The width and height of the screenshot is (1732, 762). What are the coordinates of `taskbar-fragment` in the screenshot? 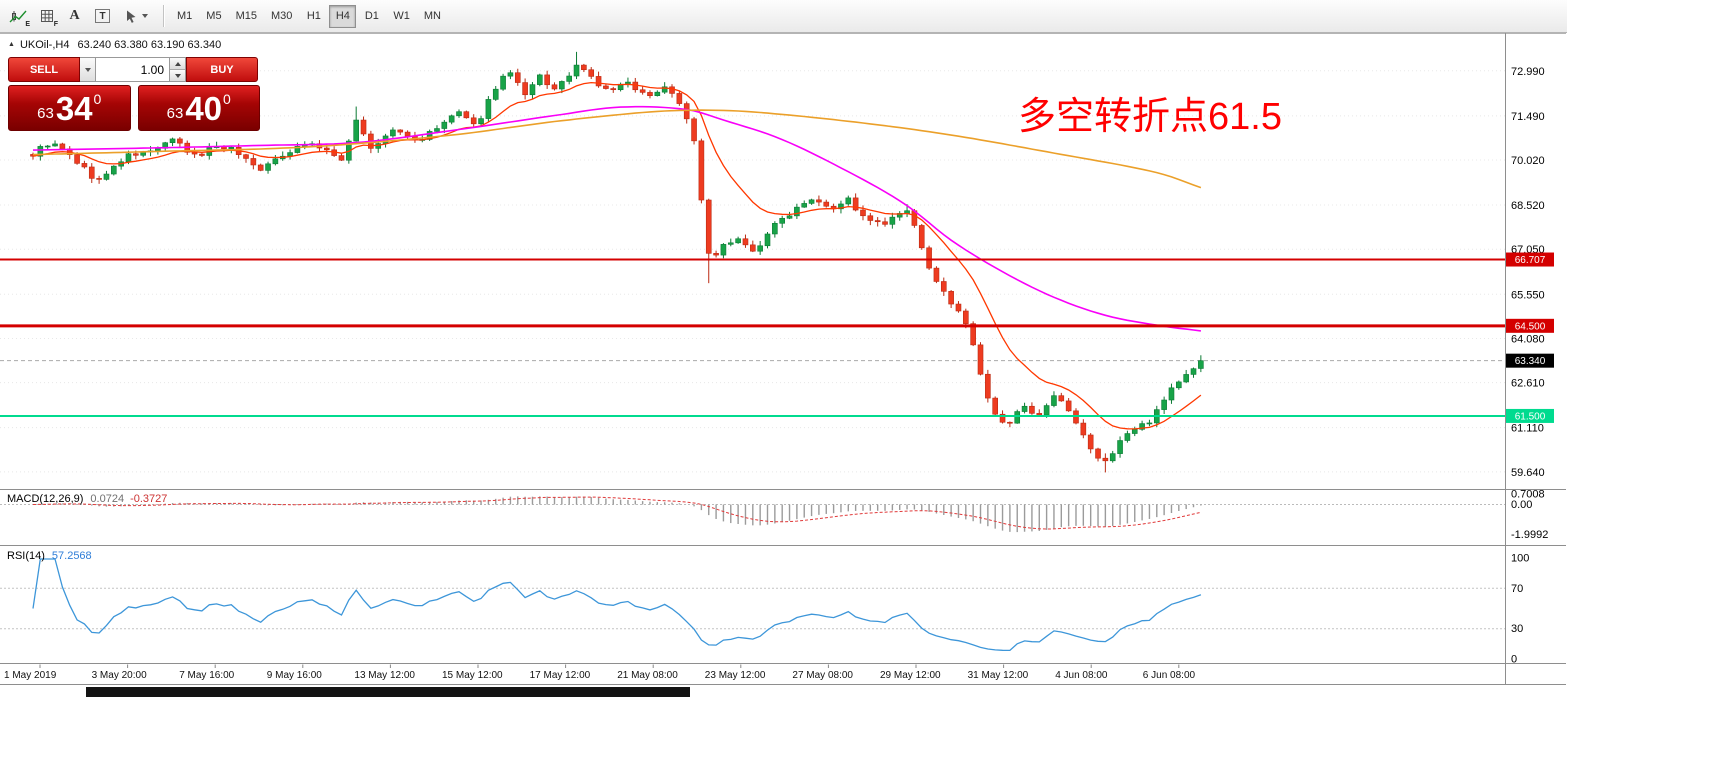 It's located at (388, 692).